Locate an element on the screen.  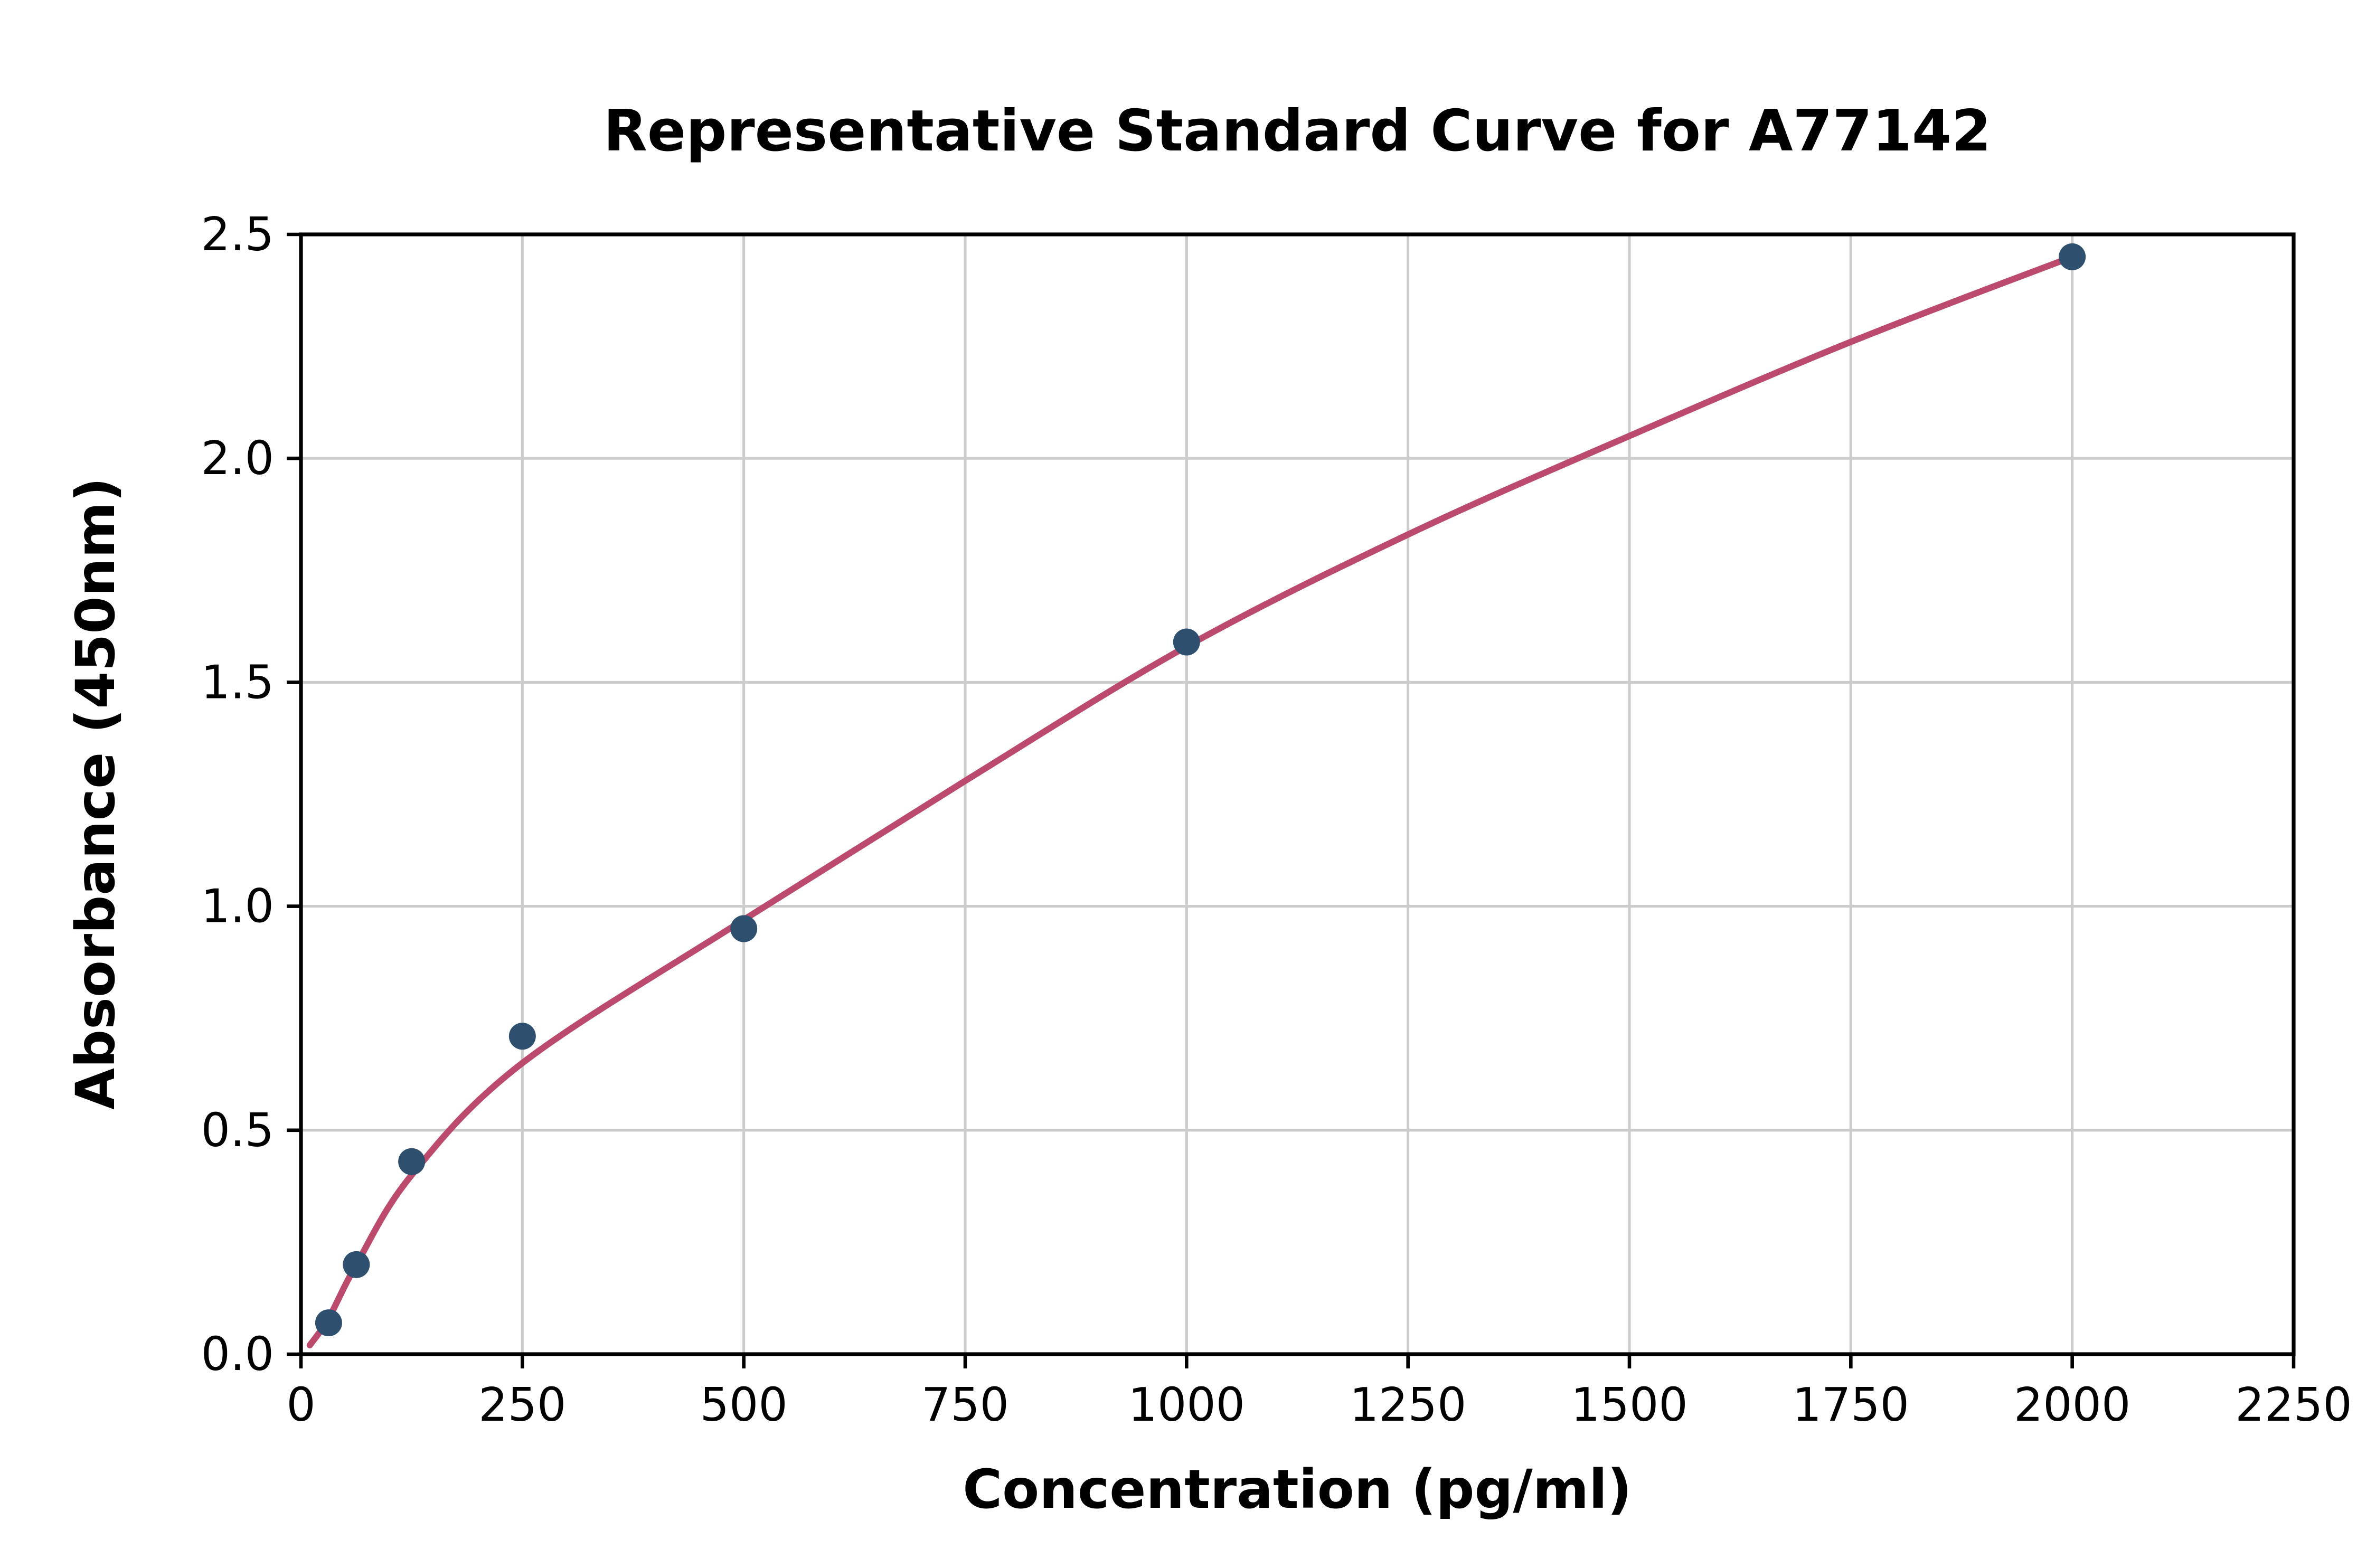
x-tick-label: 1500 is located at coordinates (1629, 1405).